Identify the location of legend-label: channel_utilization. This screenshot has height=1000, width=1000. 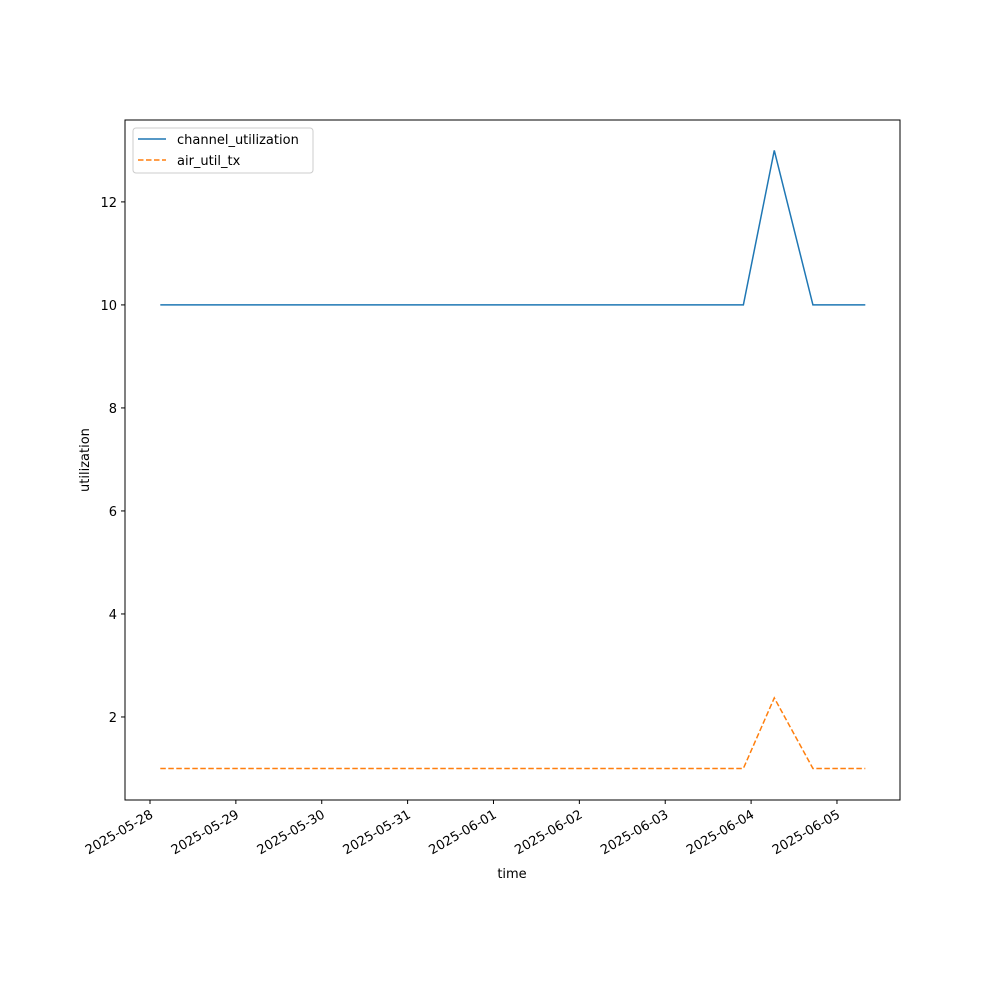
(238, 140).